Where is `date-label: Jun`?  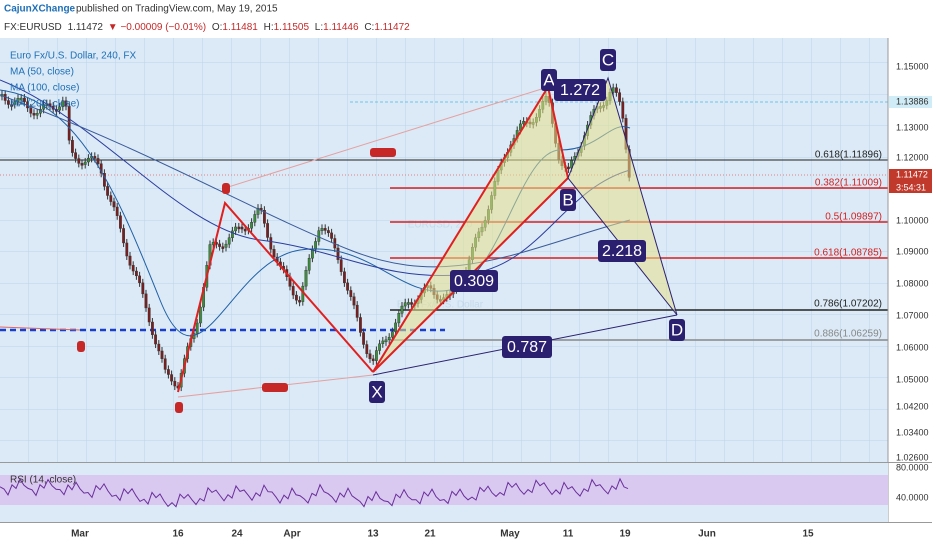 date-label: Jun is located at coordinates (707, 534).